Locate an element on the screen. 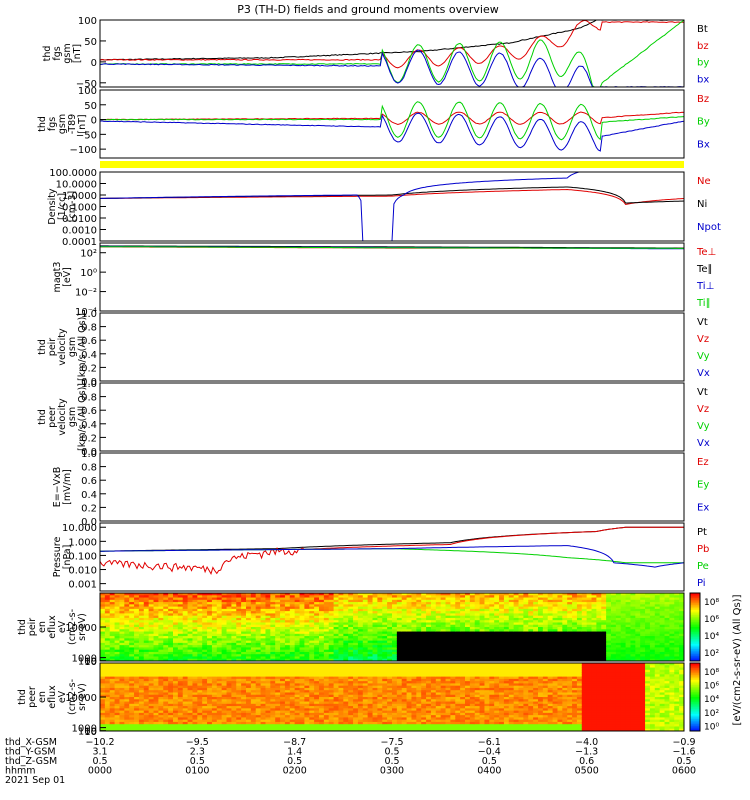 This screenshot has height=800, width=750. legend-Bx: Bx is located at coordinates (703, 144).